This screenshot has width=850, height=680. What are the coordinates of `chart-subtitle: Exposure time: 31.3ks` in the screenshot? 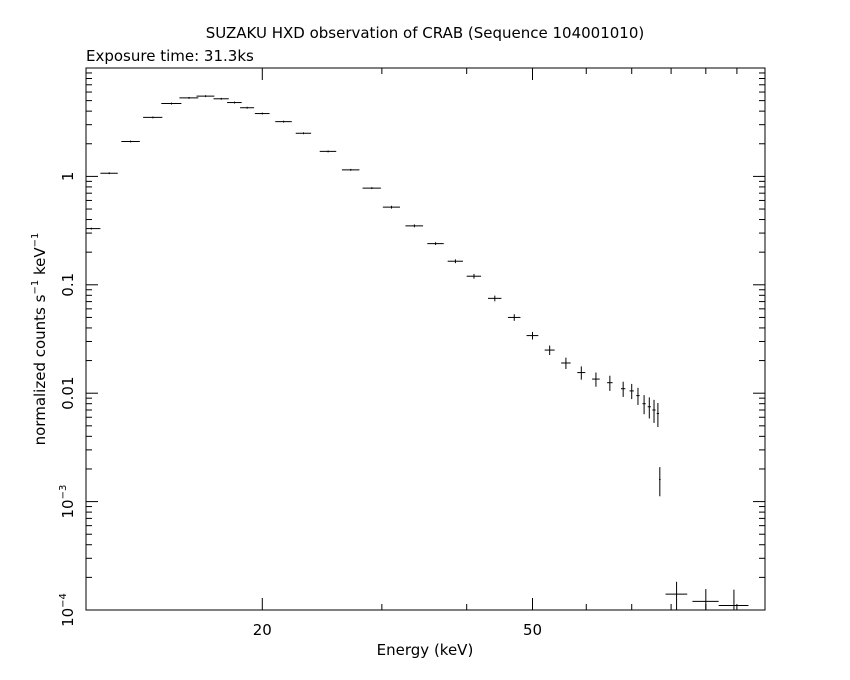 It's located at (170, 56).